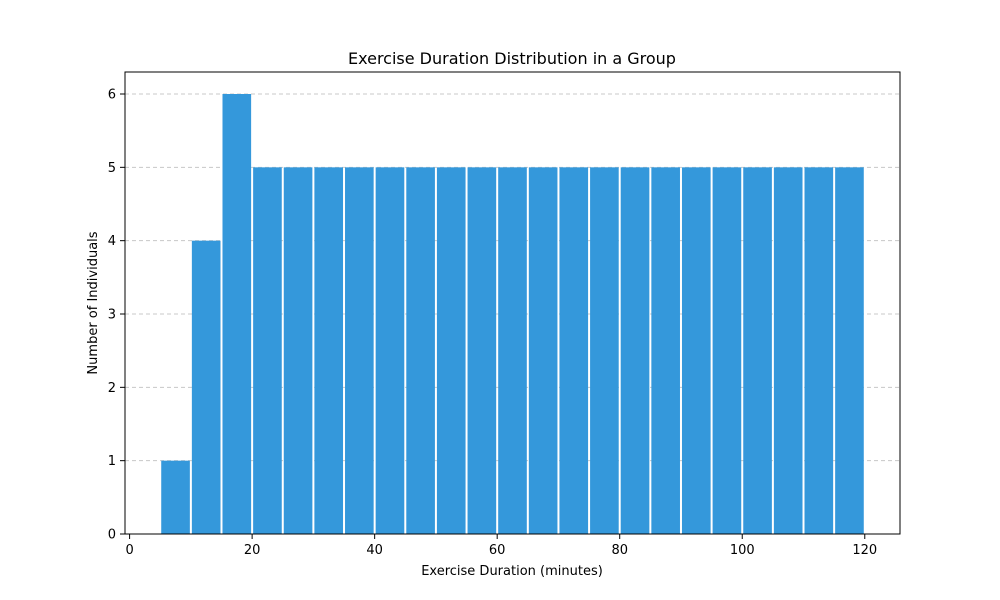 This screenshot has height=600, width=1000. I want to click on y-tick-label-4: 4, so click(112, 241).